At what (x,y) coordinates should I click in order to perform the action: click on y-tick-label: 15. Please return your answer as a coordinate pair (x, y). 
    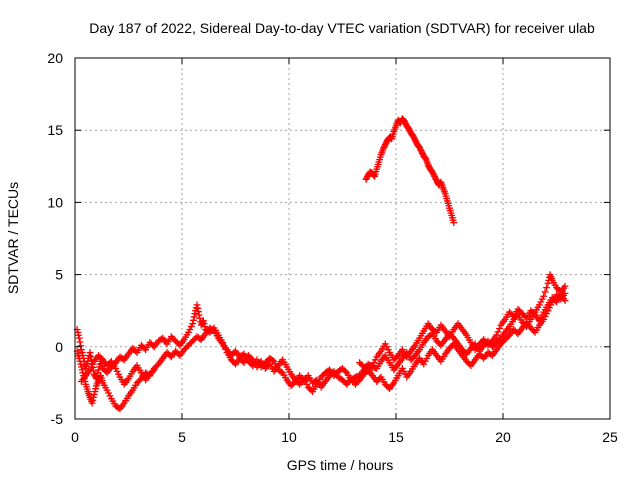
    Looking at the image, I should click on (55, 130).